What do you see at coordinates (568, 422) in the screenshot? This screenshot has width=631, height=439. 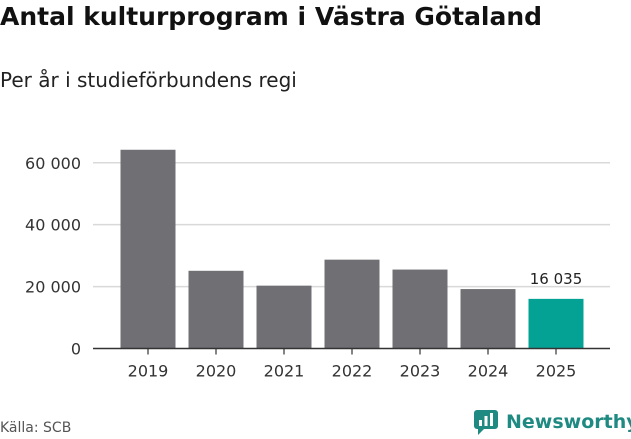 I see `brand-name: Newsworthy` at bounding box center [568, 422].